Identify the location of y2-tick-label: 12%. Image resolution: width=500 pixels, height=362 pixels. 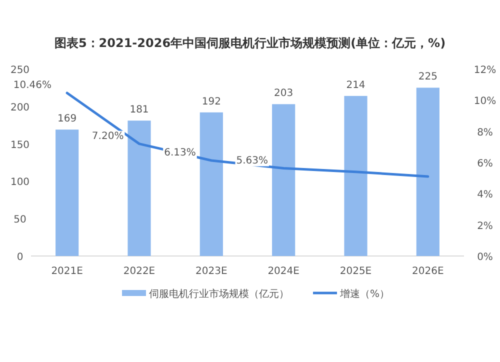
(485, 70).